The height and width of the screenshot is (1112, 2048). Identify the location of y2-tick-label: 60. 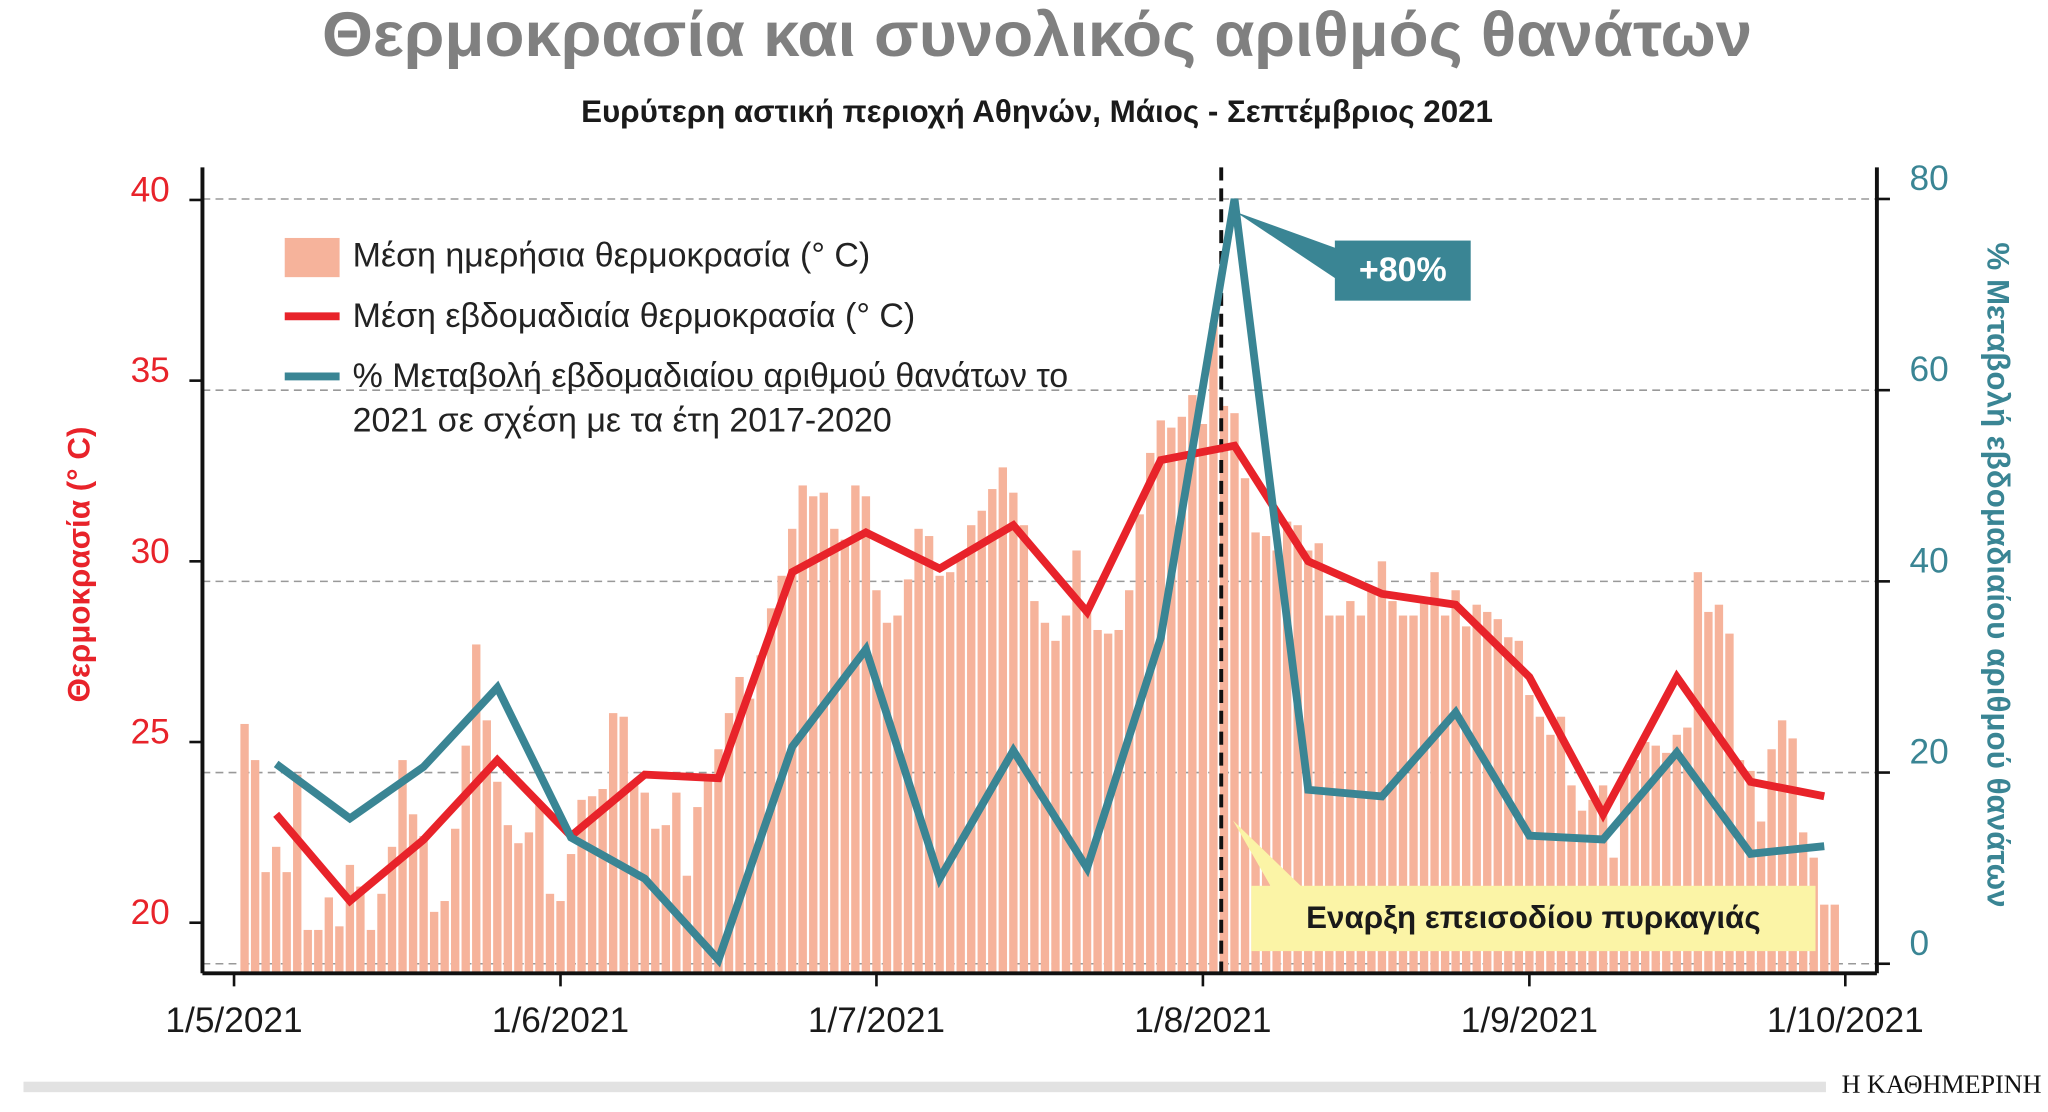
(1929, 369).